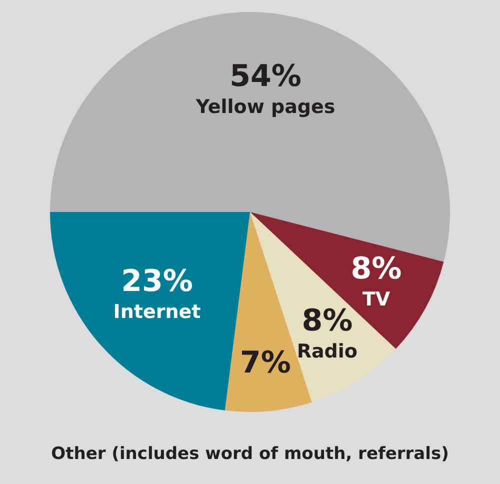  What do you see at coordinates (265, 107) in the screenshot?
I see `slice-label: Yellow pages` at bounding box center [265, 107].